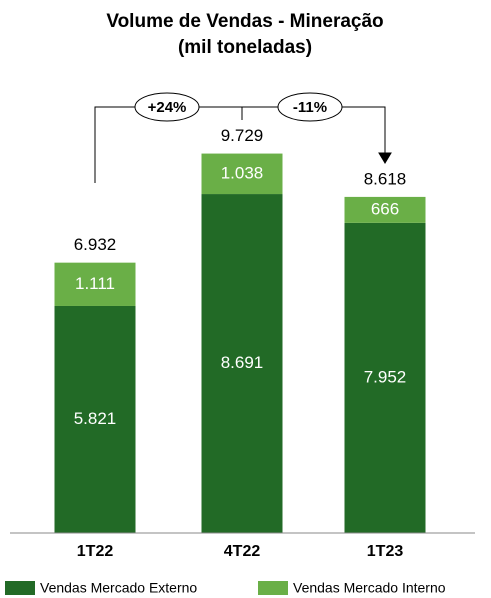 This screenshot has width=491, height=598. Describe the element at coordinates (95, 551) in the screenshot. I see `x-tick-label: 1T22` at that location.